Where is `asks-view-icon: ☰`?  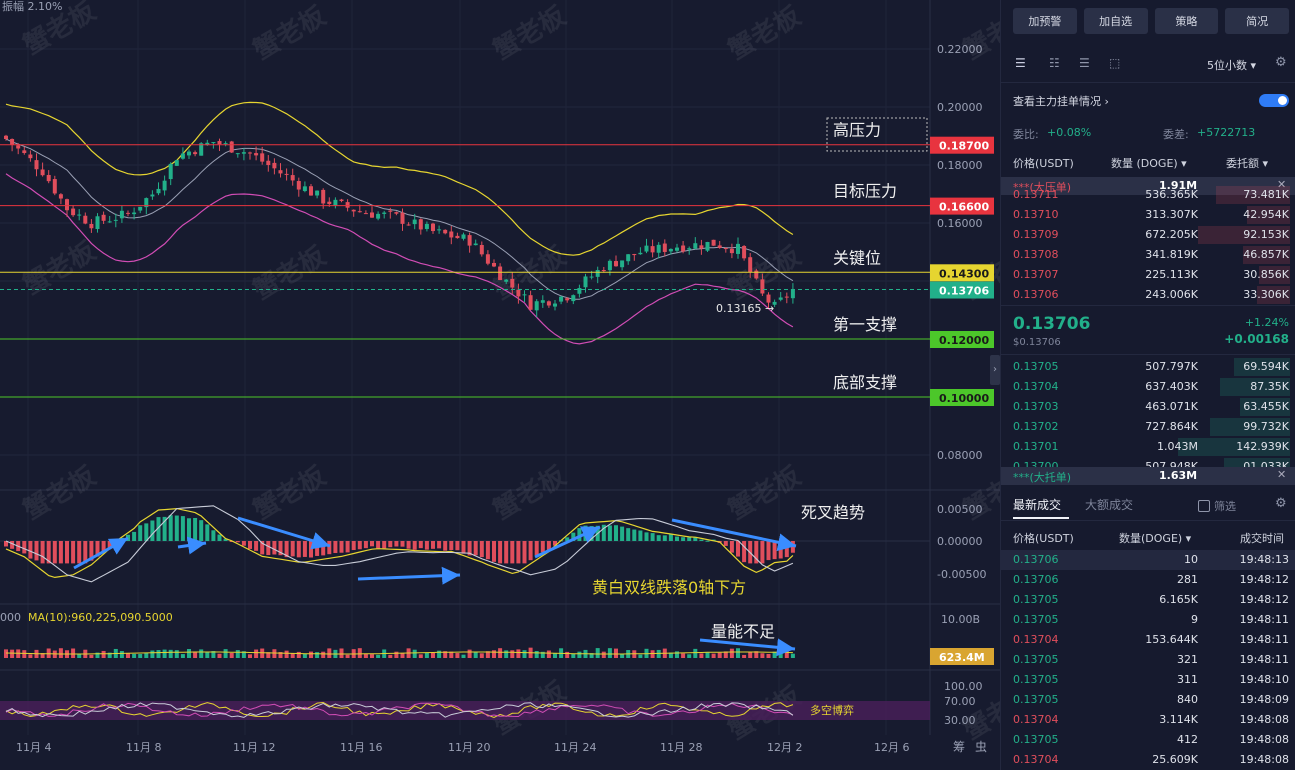
asks-view-icon: ☰ is located at coordinates (1084, 63).